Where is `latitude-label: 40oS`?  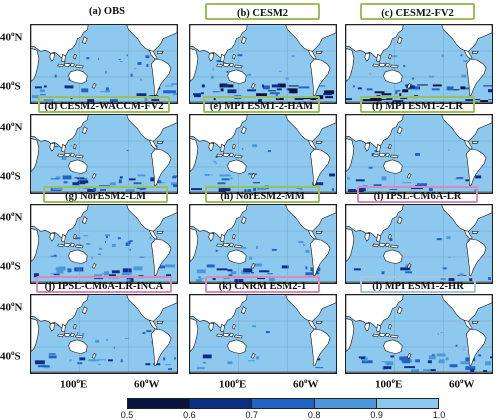
latitude-label: 40oS is located at coordinates (10, 356).